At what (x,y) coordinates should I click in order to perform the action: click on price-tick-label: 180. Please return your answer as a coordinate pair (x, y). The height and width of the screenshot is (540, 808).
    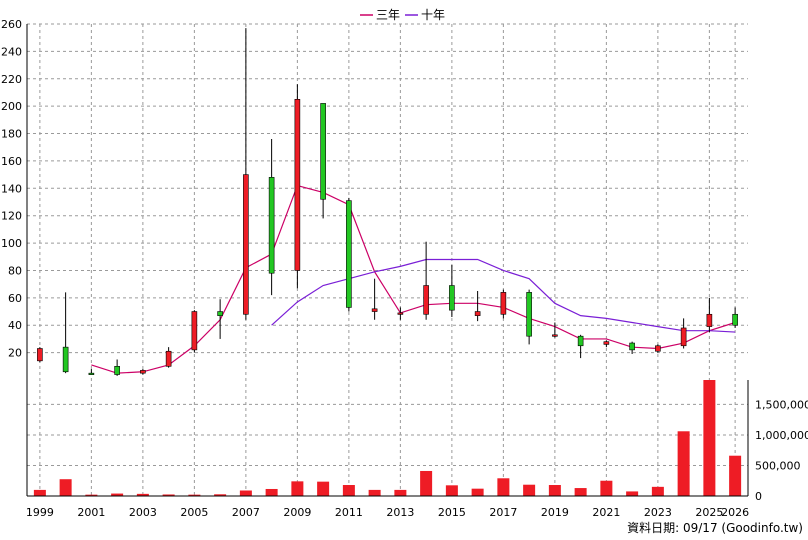
    Looking at the image, I should click on (11, 134).